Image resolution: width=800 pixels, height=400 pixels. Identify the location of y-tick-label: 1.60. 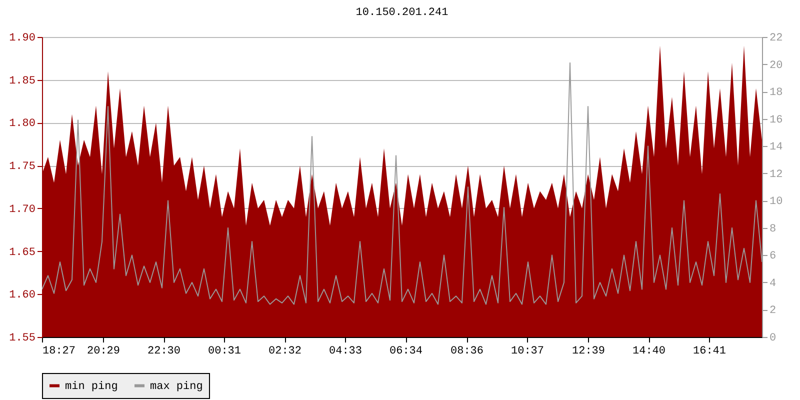
(22, 296).